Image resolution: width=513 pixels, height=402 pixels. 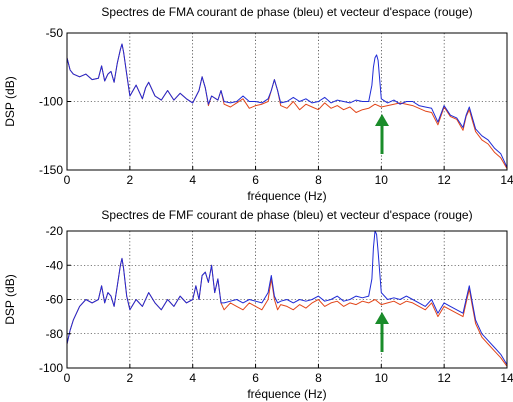 What do you see at coordinates (51, 170) in the screenshot?
I see `y-tick-label: -150` at bounding box center [51, 170].